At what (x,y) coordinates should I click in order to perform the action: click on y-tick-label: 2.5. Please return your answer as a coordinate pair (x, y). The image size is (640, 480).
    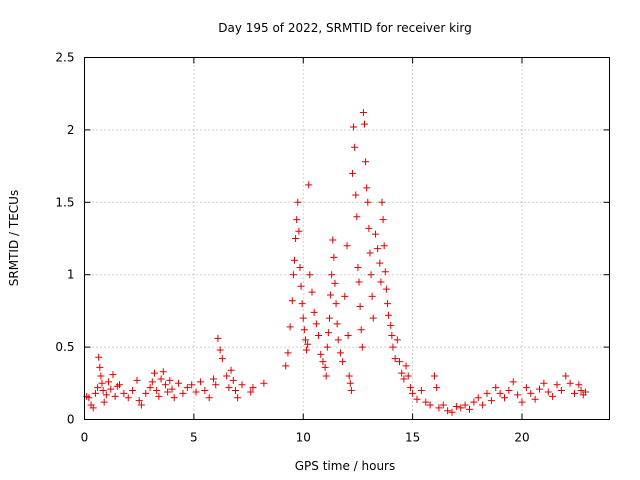
    Looking at the image, I should click on (64, 58).